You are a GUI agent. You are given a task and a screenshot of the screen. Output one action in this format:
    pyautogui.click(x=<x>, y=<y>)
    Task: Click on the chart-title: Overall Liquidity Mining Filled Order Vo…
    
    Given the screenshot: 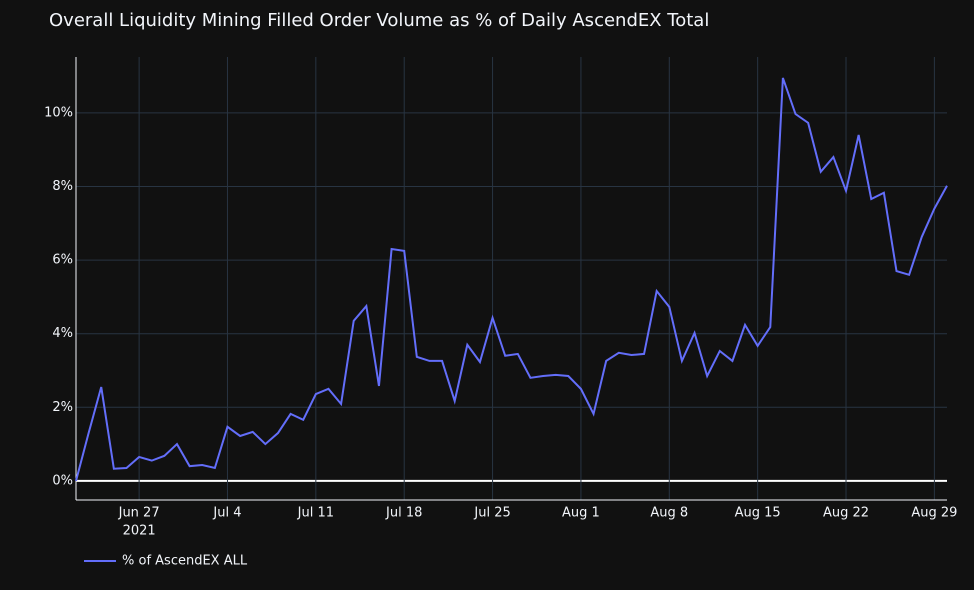 What is the action you would take?
    pyautogui.click(x=379, y=20)
    